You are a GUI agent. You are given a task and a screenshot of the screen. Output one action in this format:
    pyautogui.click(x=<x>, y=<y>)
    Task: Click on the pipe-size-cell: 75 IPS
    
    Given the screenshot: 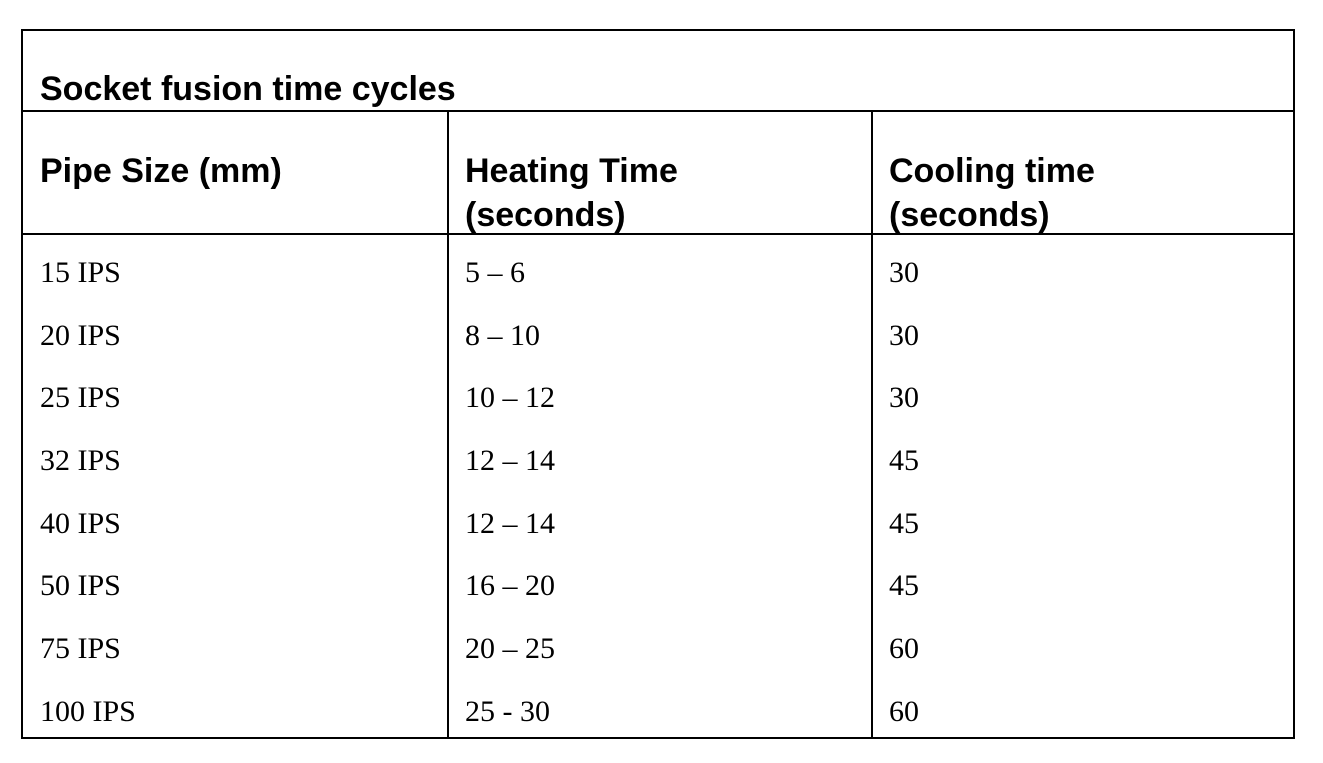 What is the action you would take?
    pyautogui.click(x=80, y=649)
    